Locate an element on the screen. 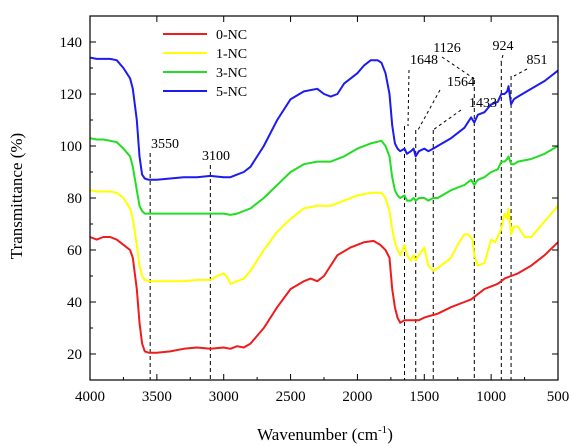 Image resolution: width=574 pixels, height=446 pixels. legend-label-3-NC: 3-NC is located at coordinates (231, 73).